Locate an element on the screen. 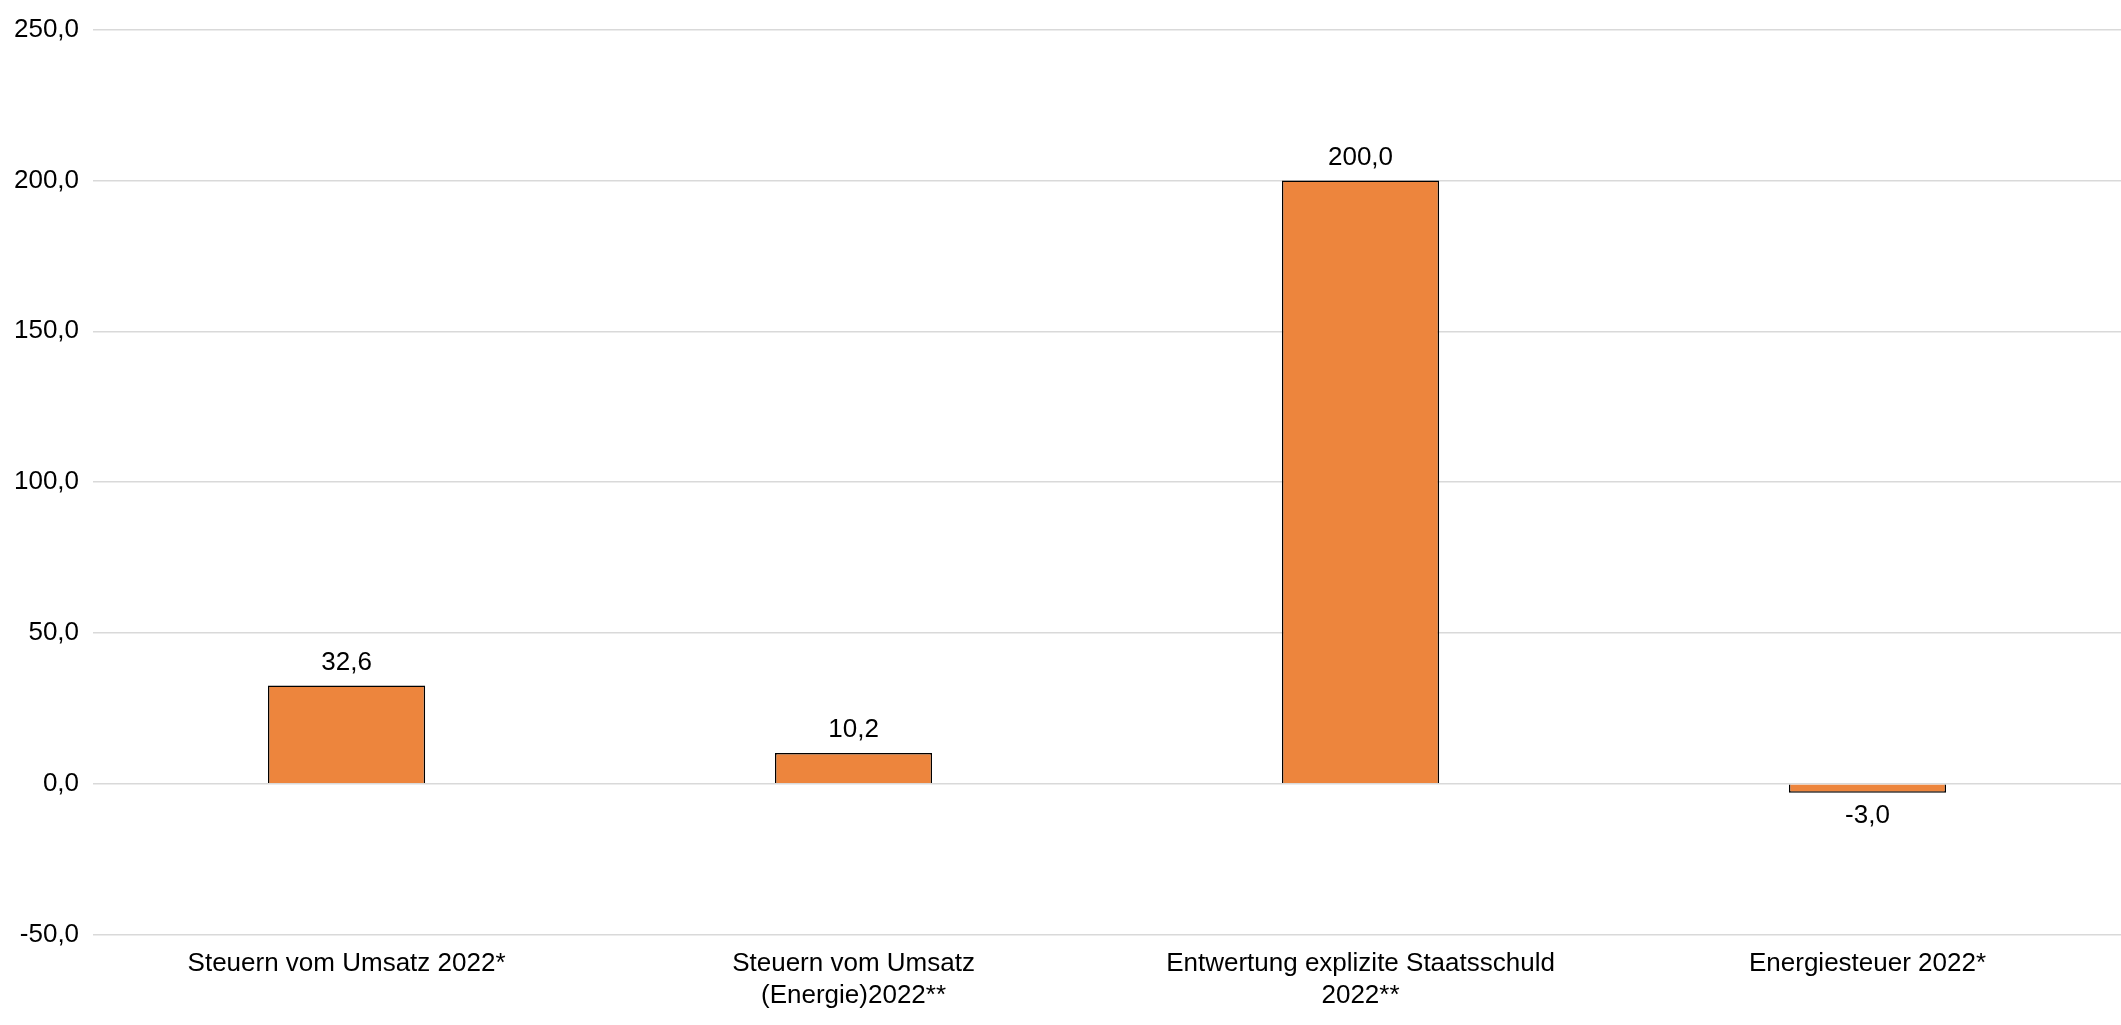 The height and width of the screenshot is (1025, 2121). y-tick-label: 250,0 is located at coordinates (46, 27).